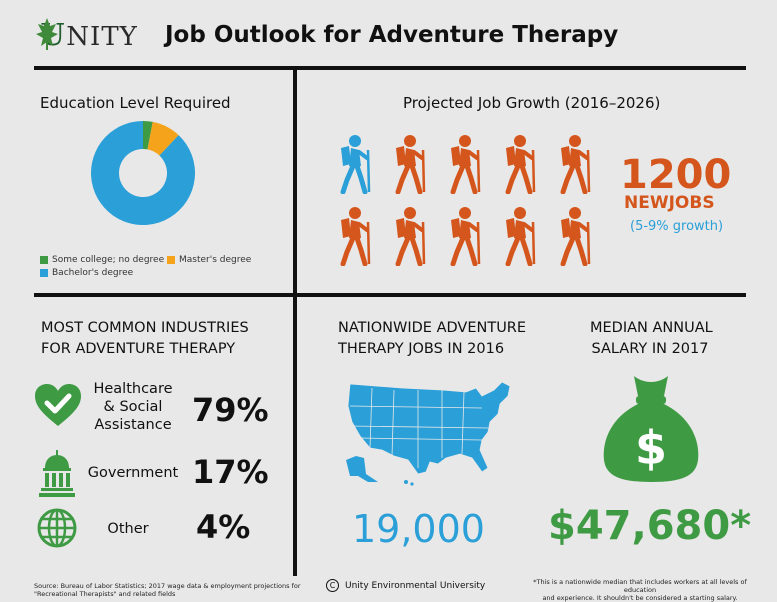 Image resolution: width=777 pixels, height=602 pixels. Describe the element at coordinates (133, 425) in the screenshot. I see `industry-label-line: Assistance` at that location.